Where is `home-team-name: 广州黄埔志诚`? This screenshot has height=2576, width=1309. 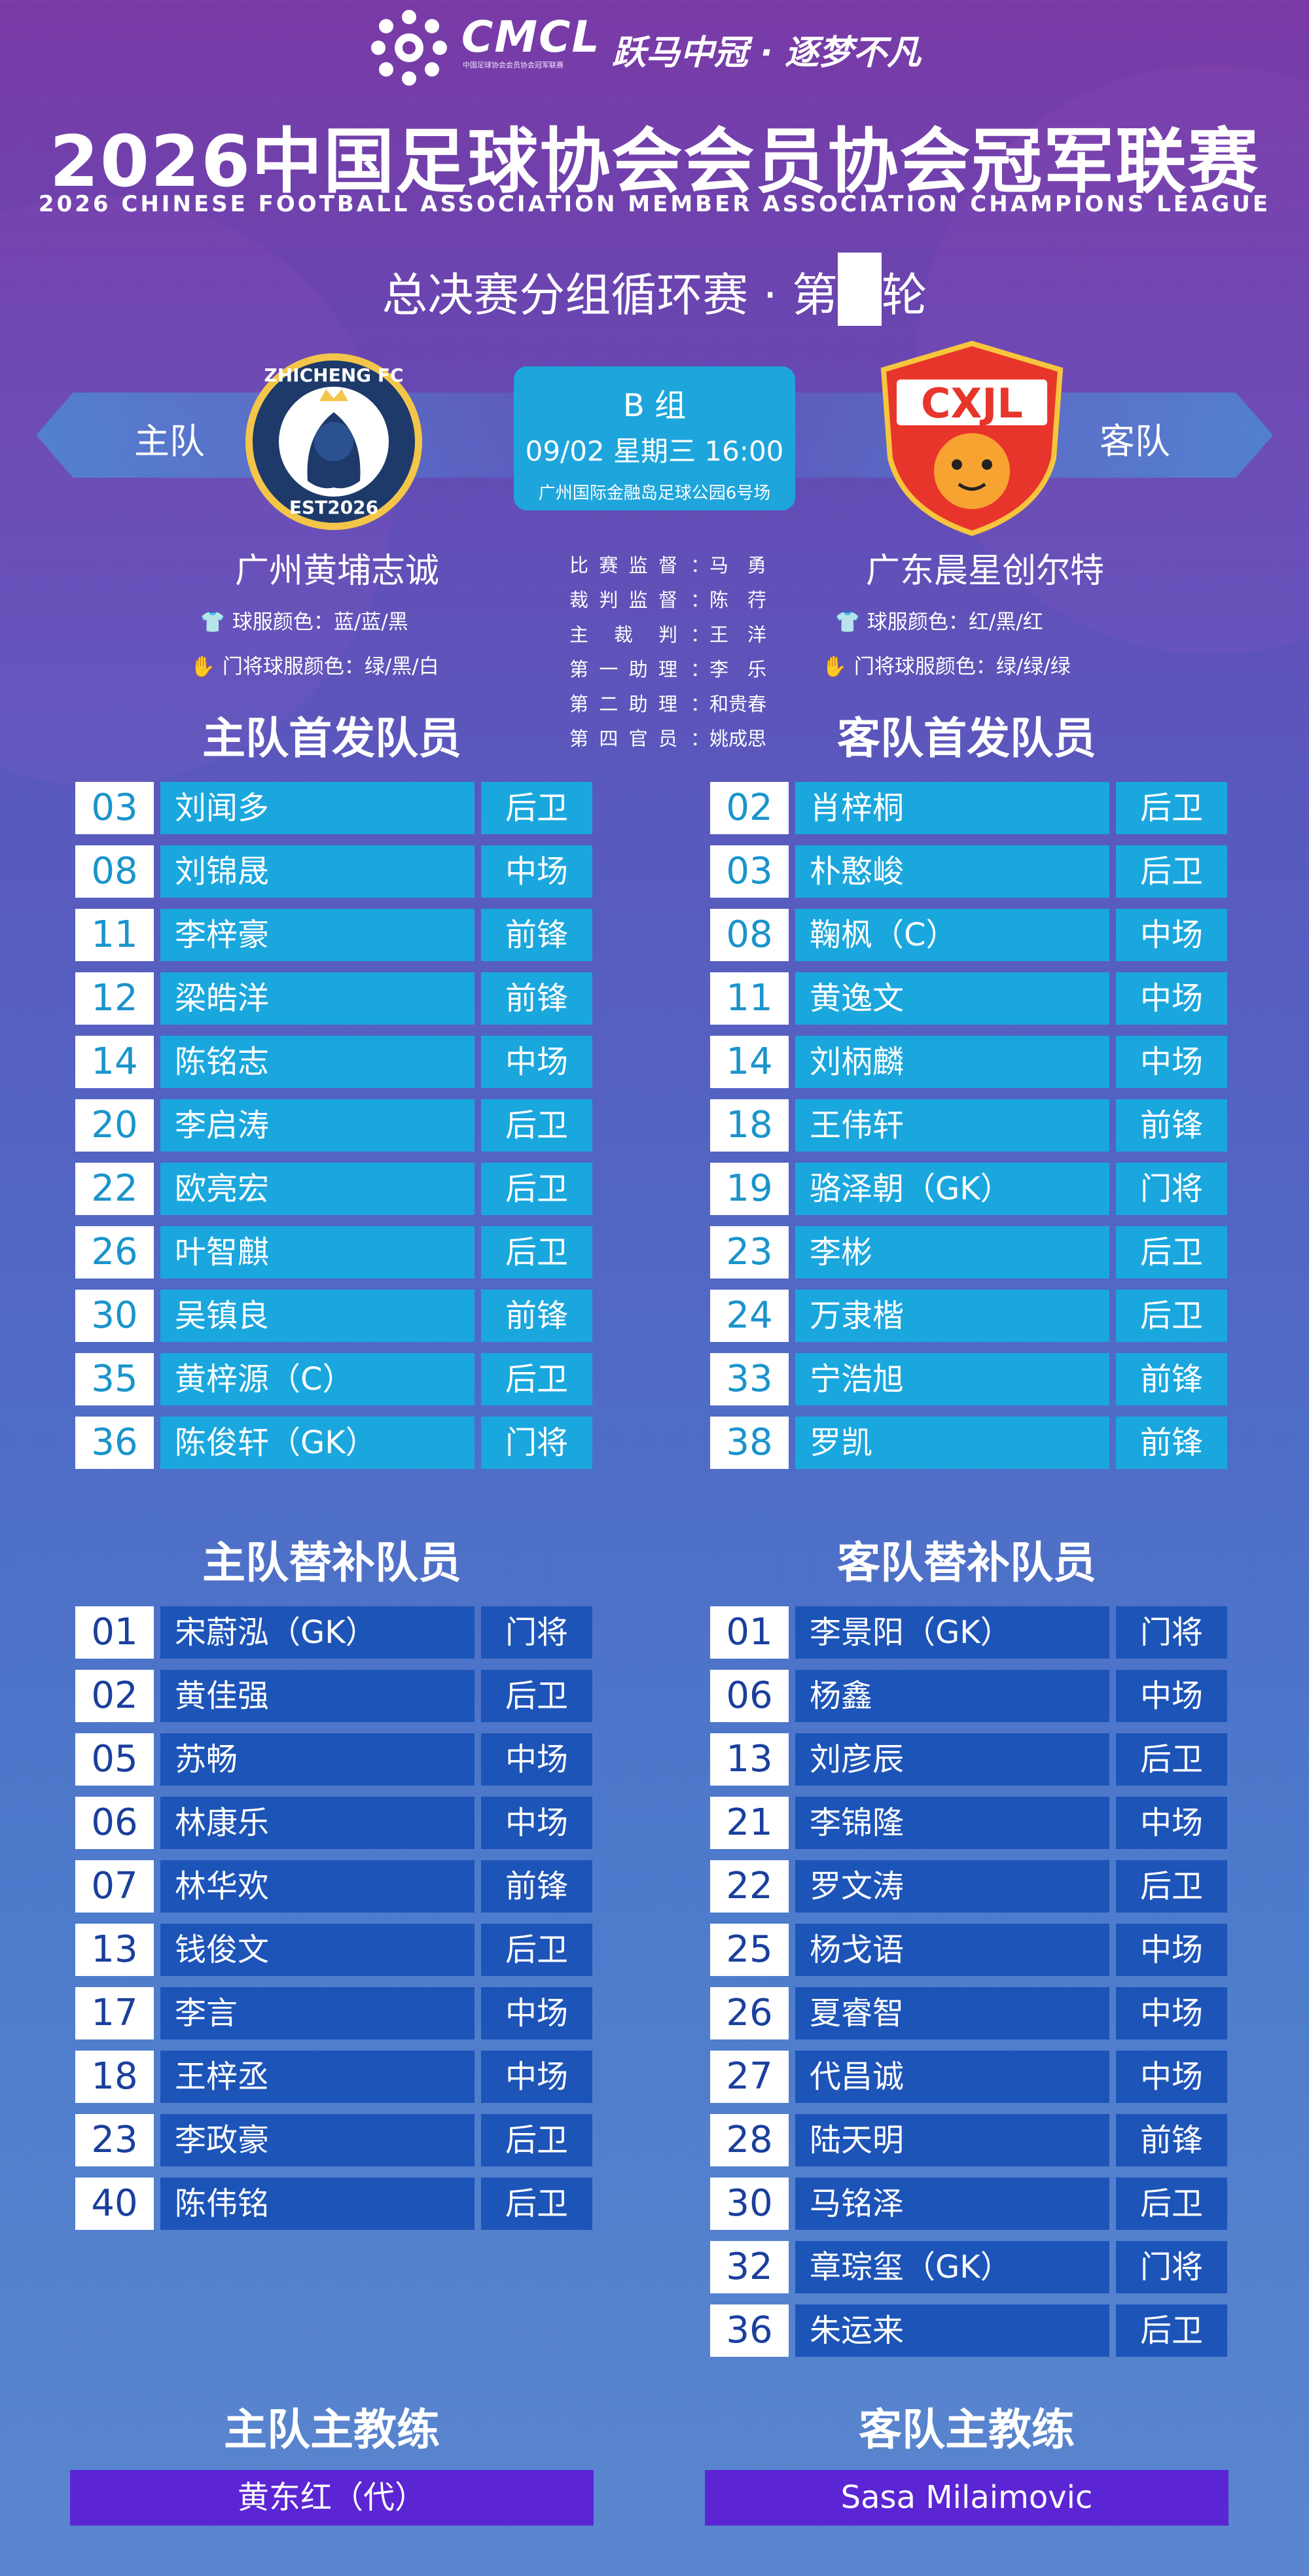 home-team-name: 广州黄埔志诚 is located at coordinates (336, 571).